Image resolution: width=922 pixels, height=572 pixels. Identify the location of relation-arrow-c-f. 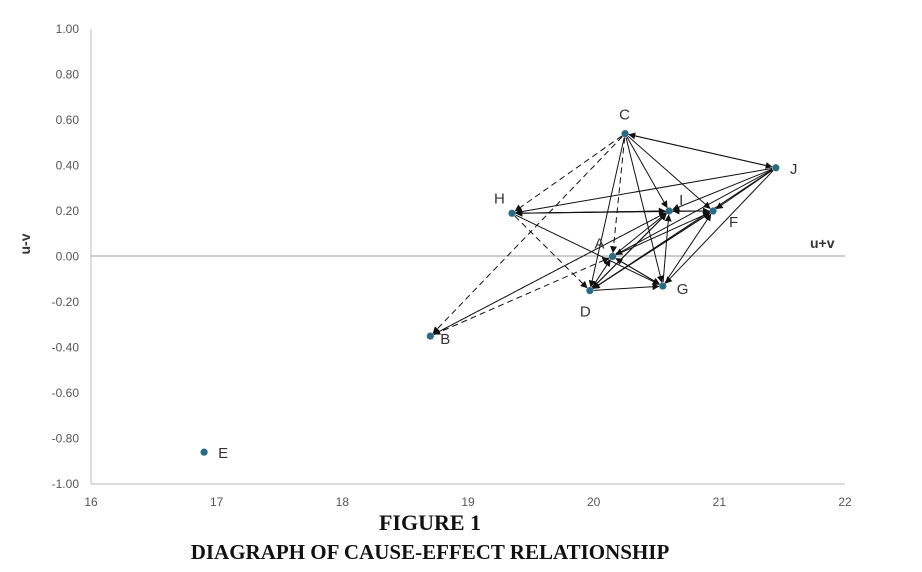
(669, 172).